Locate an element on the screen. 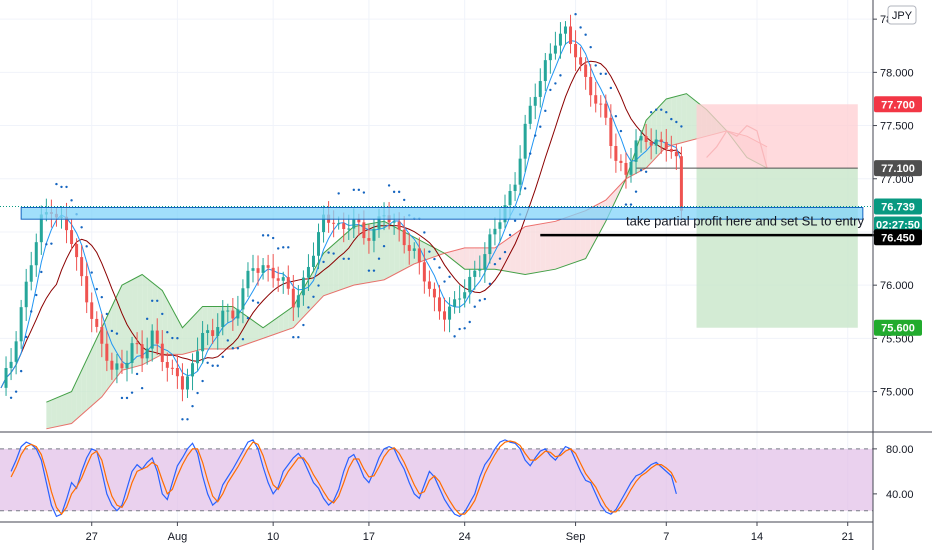 Image resolution: width=932 pixels, height=555 pixels. price-label: 75.600 is located at coordinates (898, 327).